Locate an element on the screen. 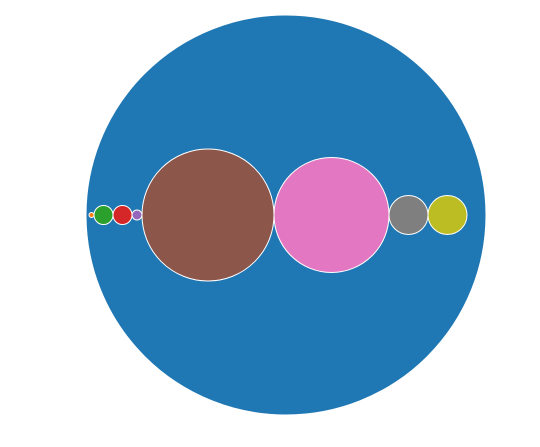 Image resolution: width=540 pixels, height=447 pixels. circle-green is located at coordinates (103, 215).